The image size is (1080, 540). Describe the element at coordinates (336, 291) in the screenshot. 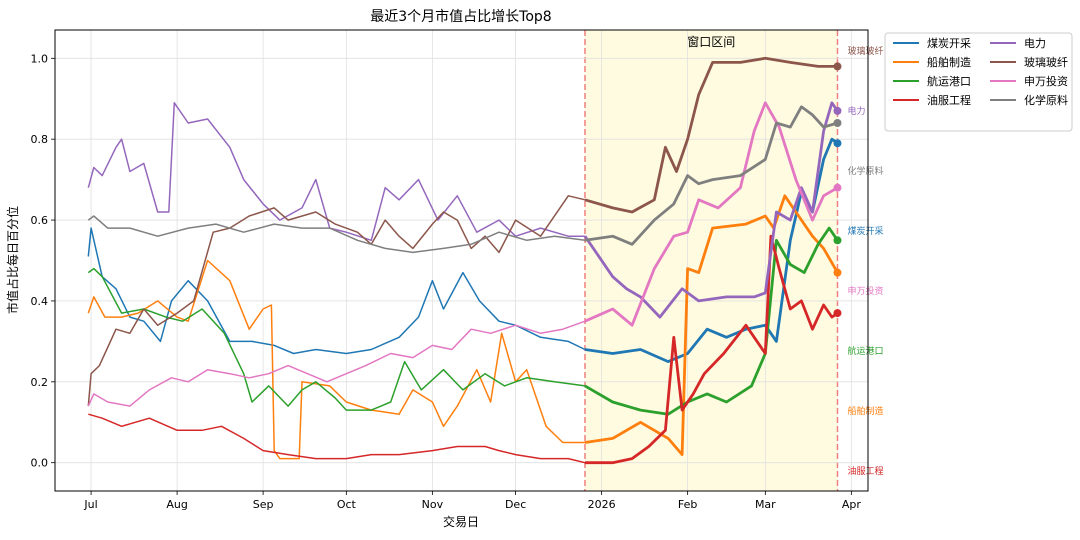

I see `series-line-煤炭开采` at that location.